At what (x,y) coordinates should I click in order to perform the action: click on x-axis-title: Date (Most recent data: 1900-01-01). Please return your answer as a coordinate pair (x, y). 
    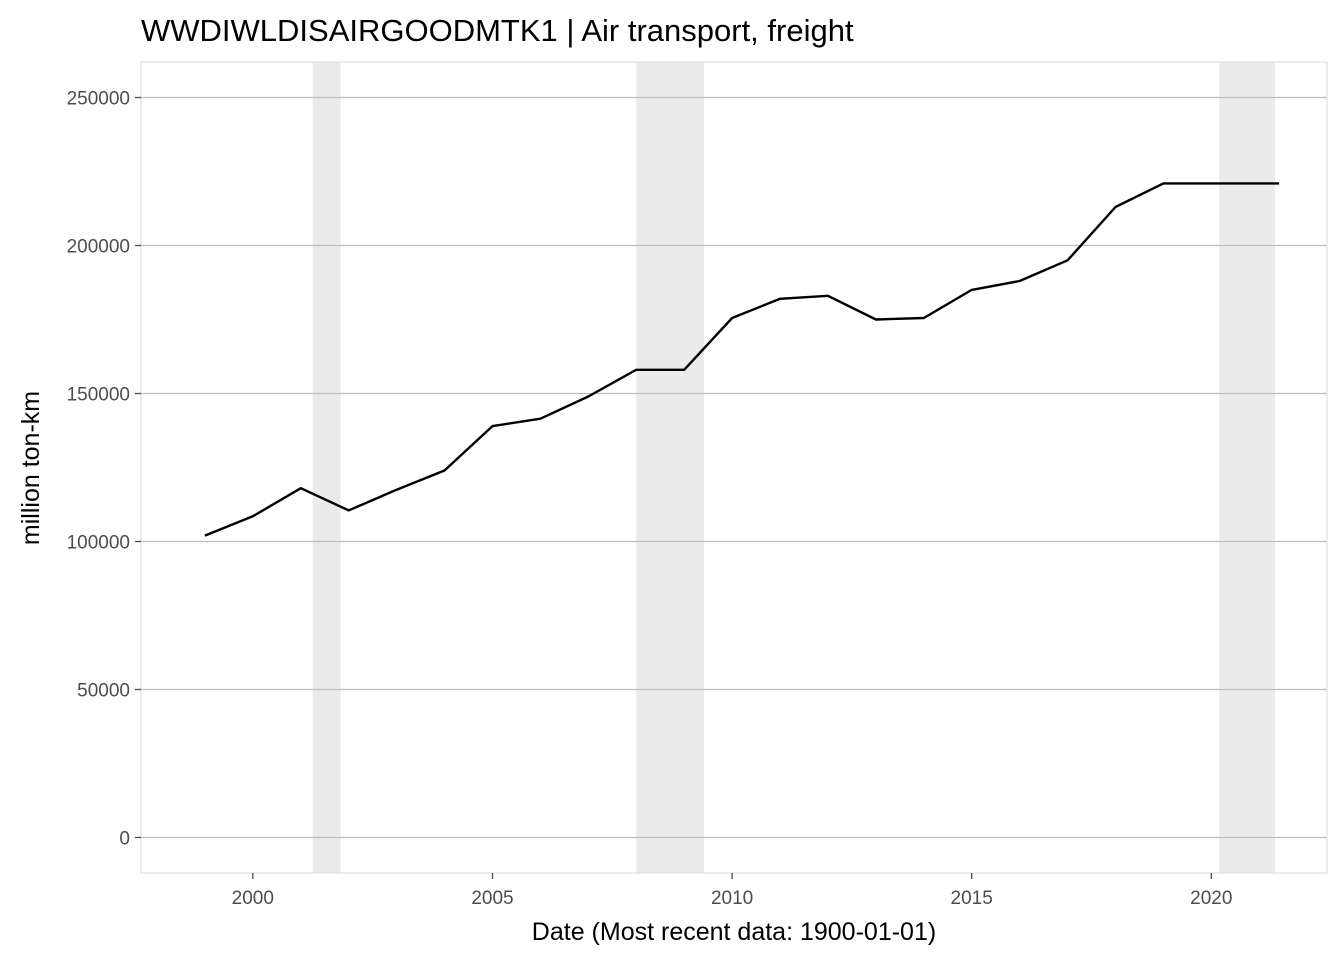
    Looking at the image, I should click on (734, 932).